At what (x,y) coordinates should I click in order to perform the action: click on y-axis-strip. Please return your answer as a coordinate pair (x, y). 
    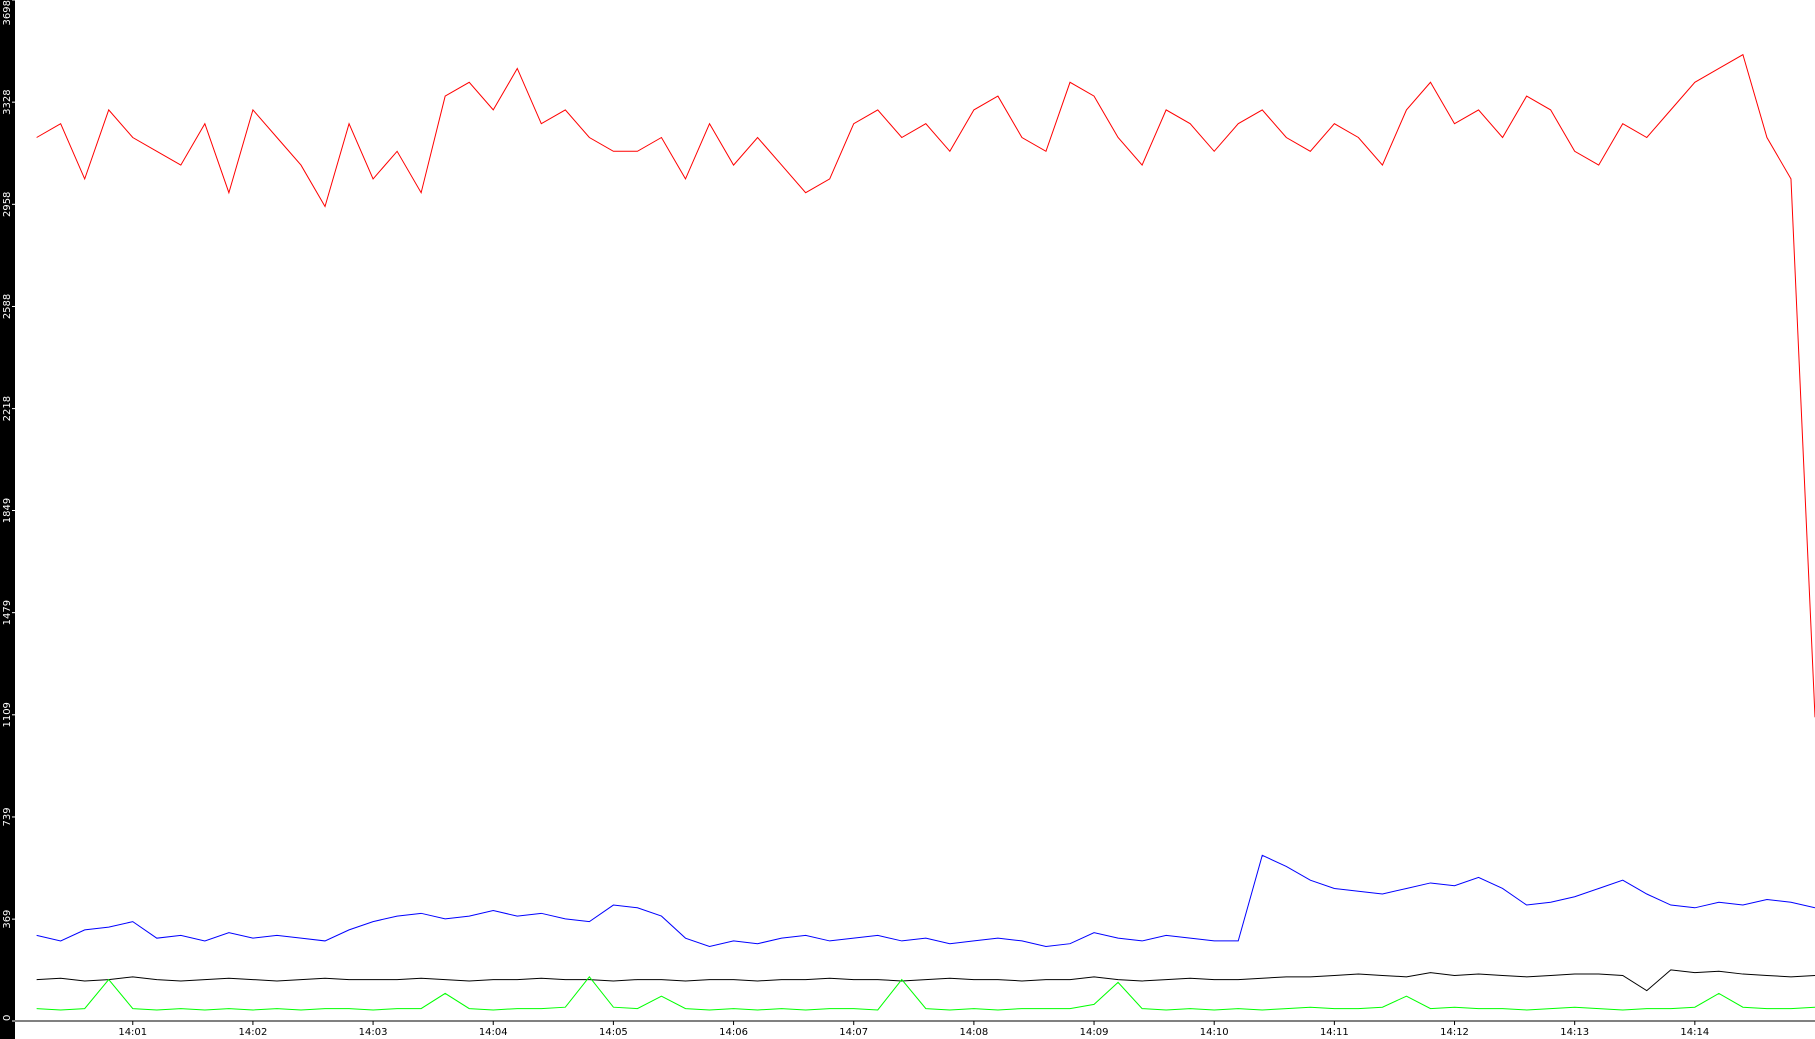
    Looking at the image, I should click on (7, 519).